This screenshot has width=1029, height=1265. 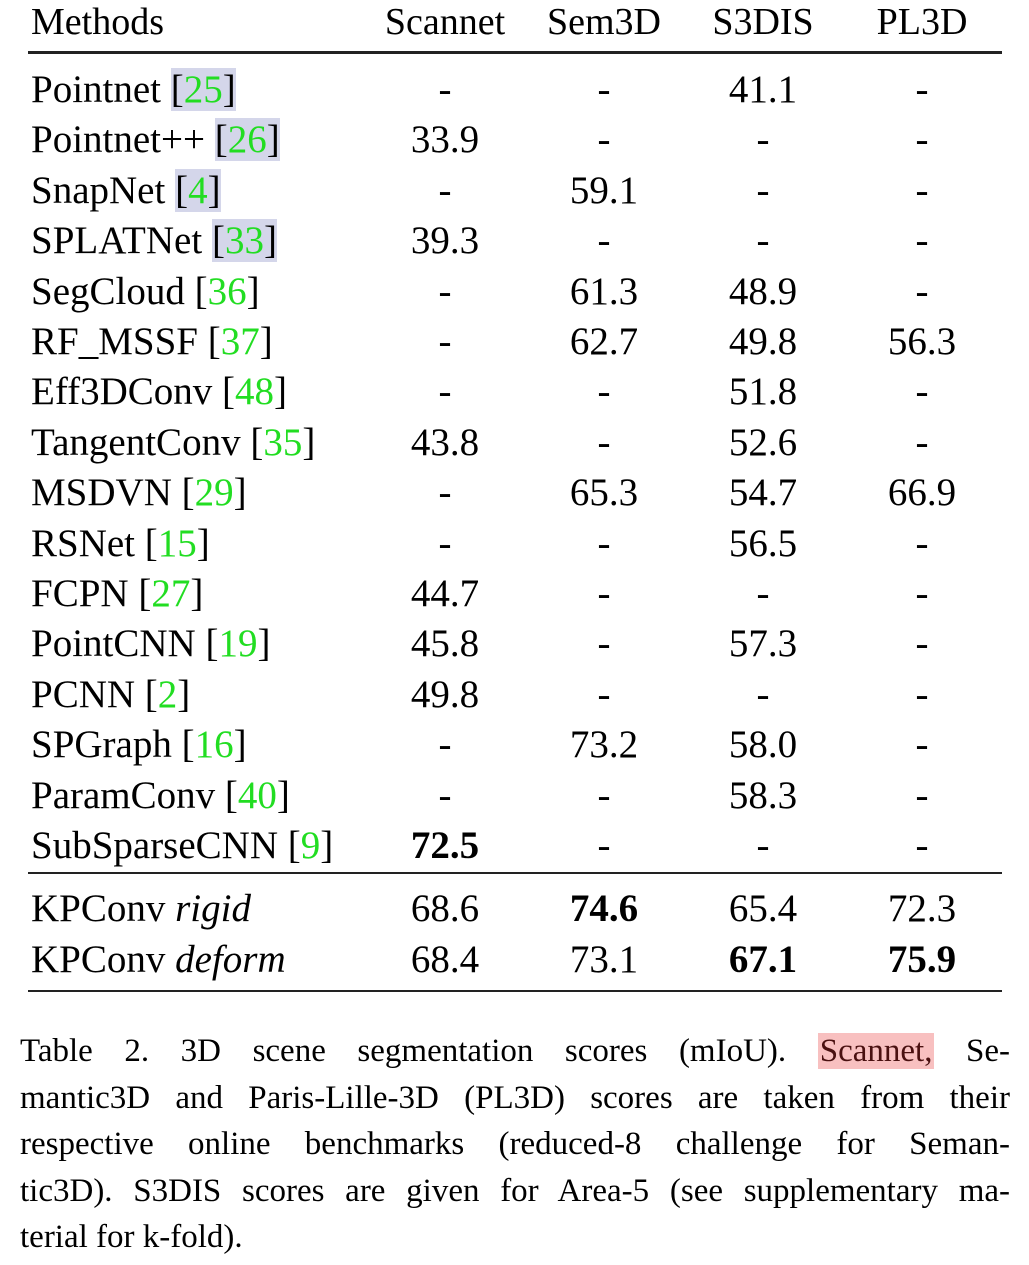 What do you see at coordinates (763, 291) in the screenshot?
I see `score-cell: 48.9` at bounding box center [763, 291].